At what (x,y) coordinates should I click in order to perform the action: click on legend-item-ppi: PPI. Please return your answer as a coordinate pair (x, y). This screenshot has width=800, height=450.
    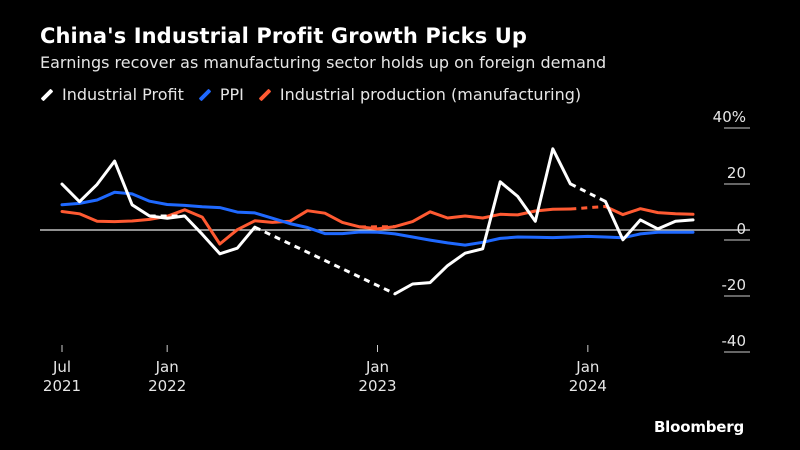
    Looking at the image, I should click on (221, 94).